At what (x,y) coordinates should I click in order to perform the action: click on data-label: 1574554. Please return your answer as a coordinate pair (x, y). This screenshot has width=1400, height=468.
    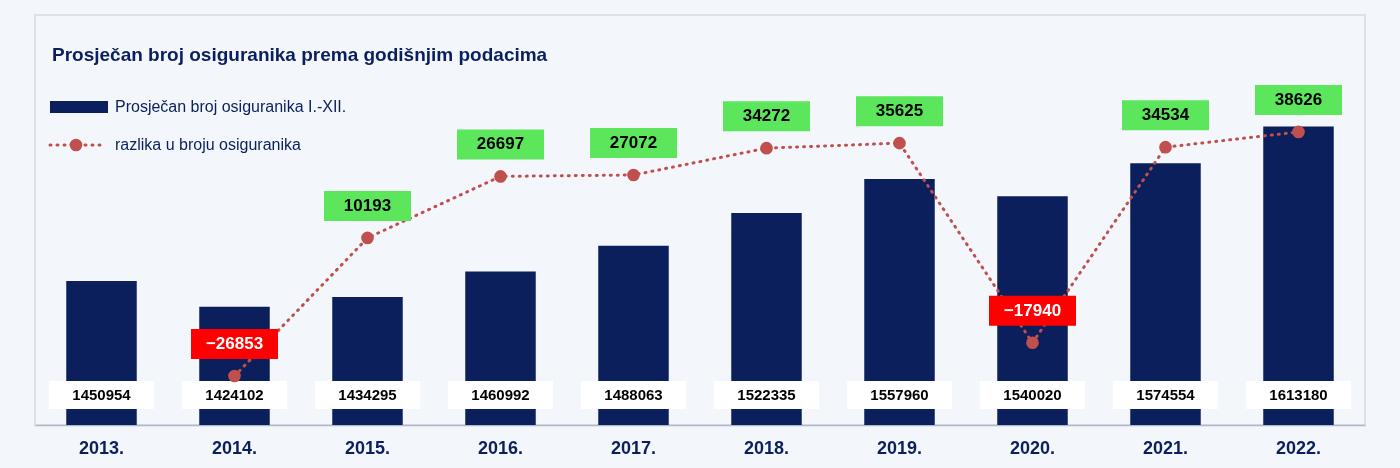
    Looking at the image, I should click on (1166, 394).